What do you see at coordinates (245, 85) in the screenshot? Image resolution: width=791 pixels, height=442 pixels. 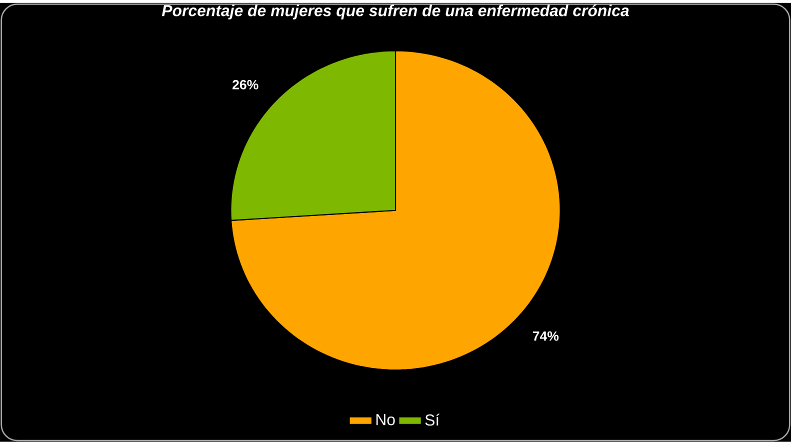 I see `data-label: 26%` at bounding box center [245, 85].